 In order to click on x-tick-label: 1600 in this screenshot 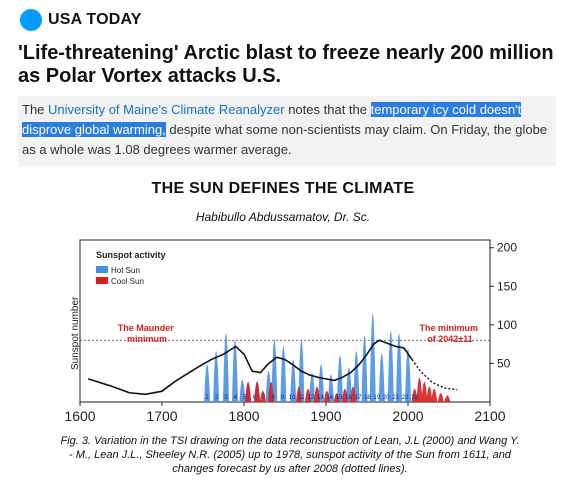, I will do `click(79, 416)`.